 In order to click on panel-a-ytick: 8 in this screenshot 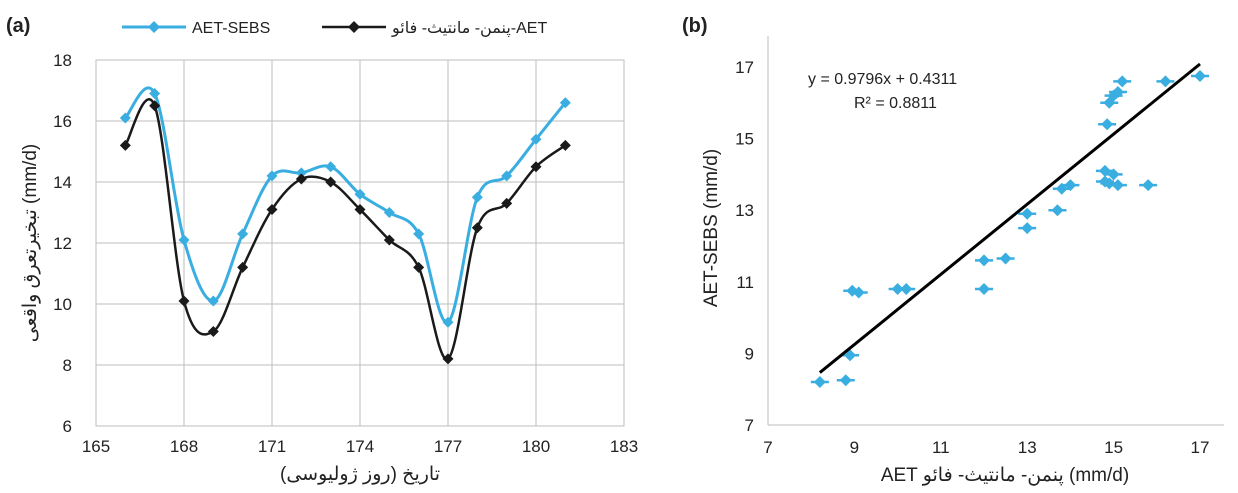, I will do `click(67, 365)`.